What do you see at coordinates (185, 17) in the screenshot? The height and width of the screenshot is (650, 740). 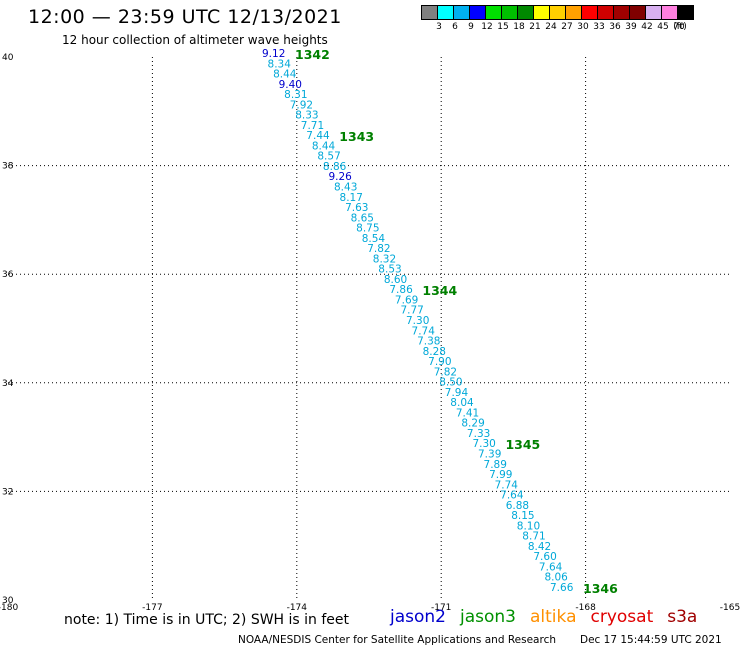 I see `page-title: 12:00 — 23:59 UTC 12/13/2021` at bounding box center [185, 17].